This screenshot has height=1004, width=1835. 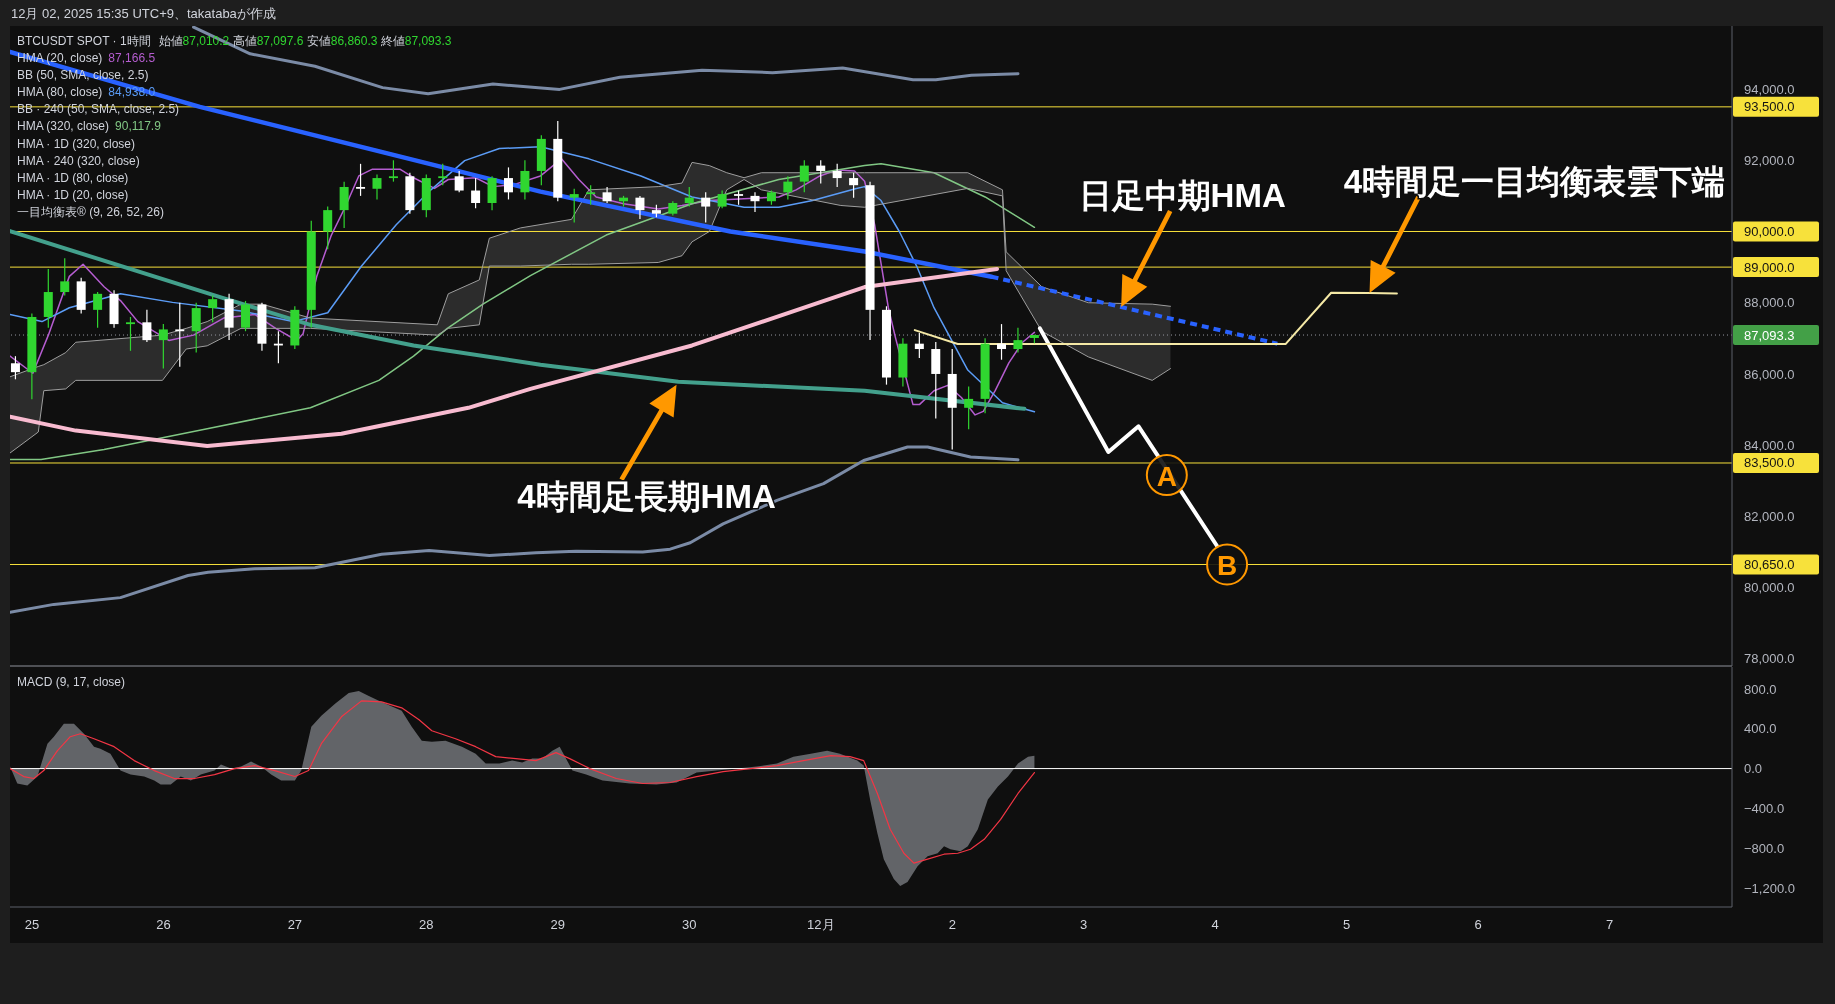 What do you see at coordinates (83, 76) in the screenshot?
I see `annotation: BB (50, SMA, close, 2.5)` at bounding box center [83, 76].